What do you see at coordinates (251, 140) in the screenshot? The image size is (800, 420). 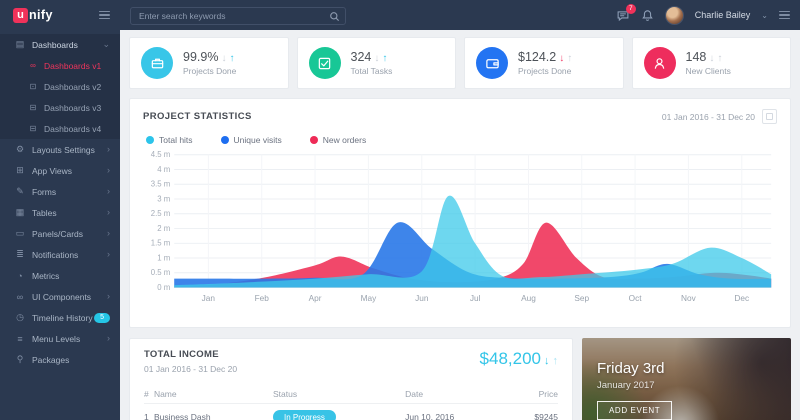 I see `legend-item-unique-visits: Unique visits` at bounding box center [251, 140].